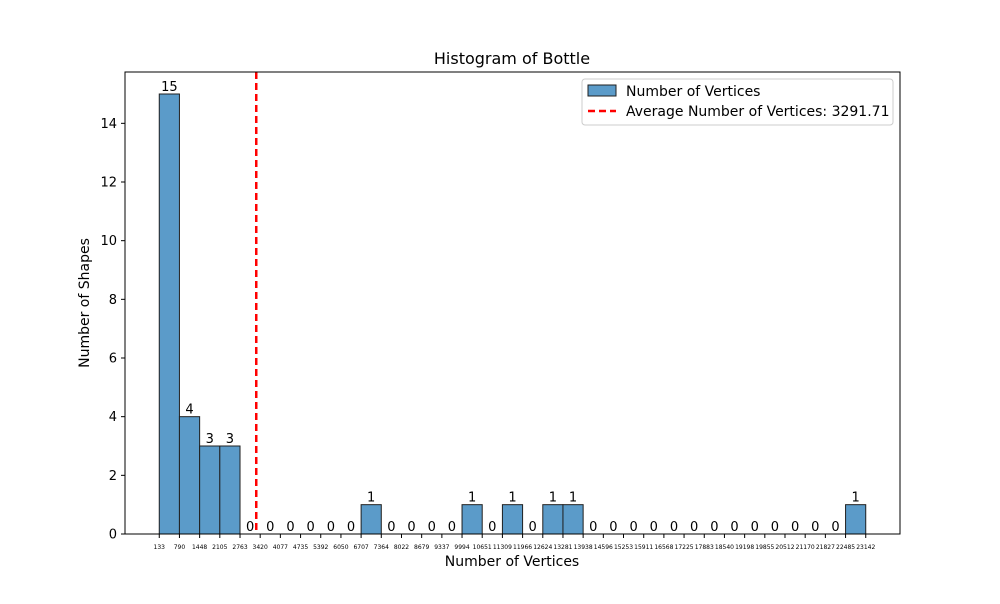  Describe the element at coordinates (260, 547) in the screenshot. I see `x-tick-label: 3420` at that location.